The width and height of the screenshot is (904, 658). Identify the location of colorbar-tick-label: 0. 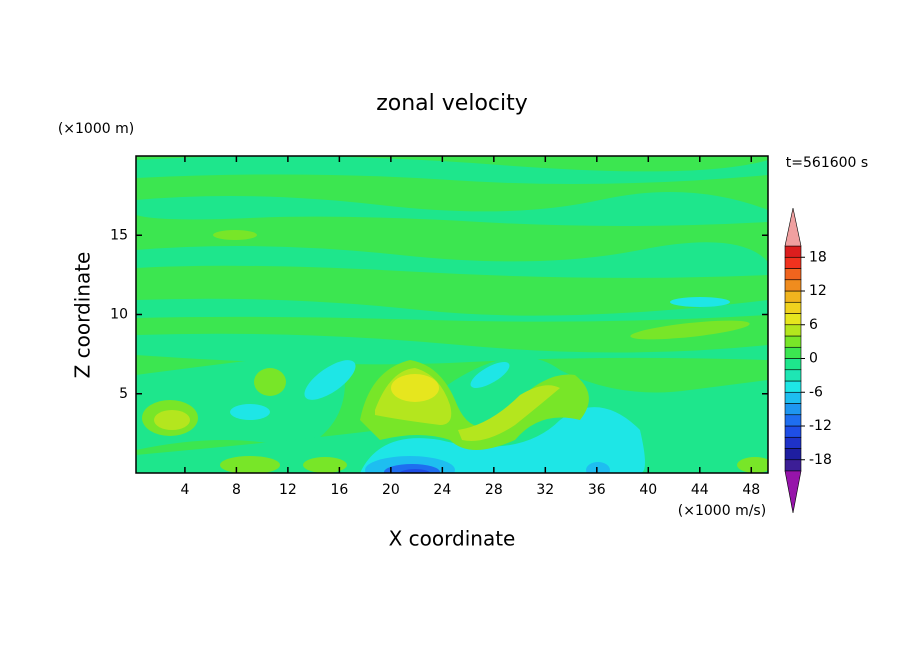
(813, 359).